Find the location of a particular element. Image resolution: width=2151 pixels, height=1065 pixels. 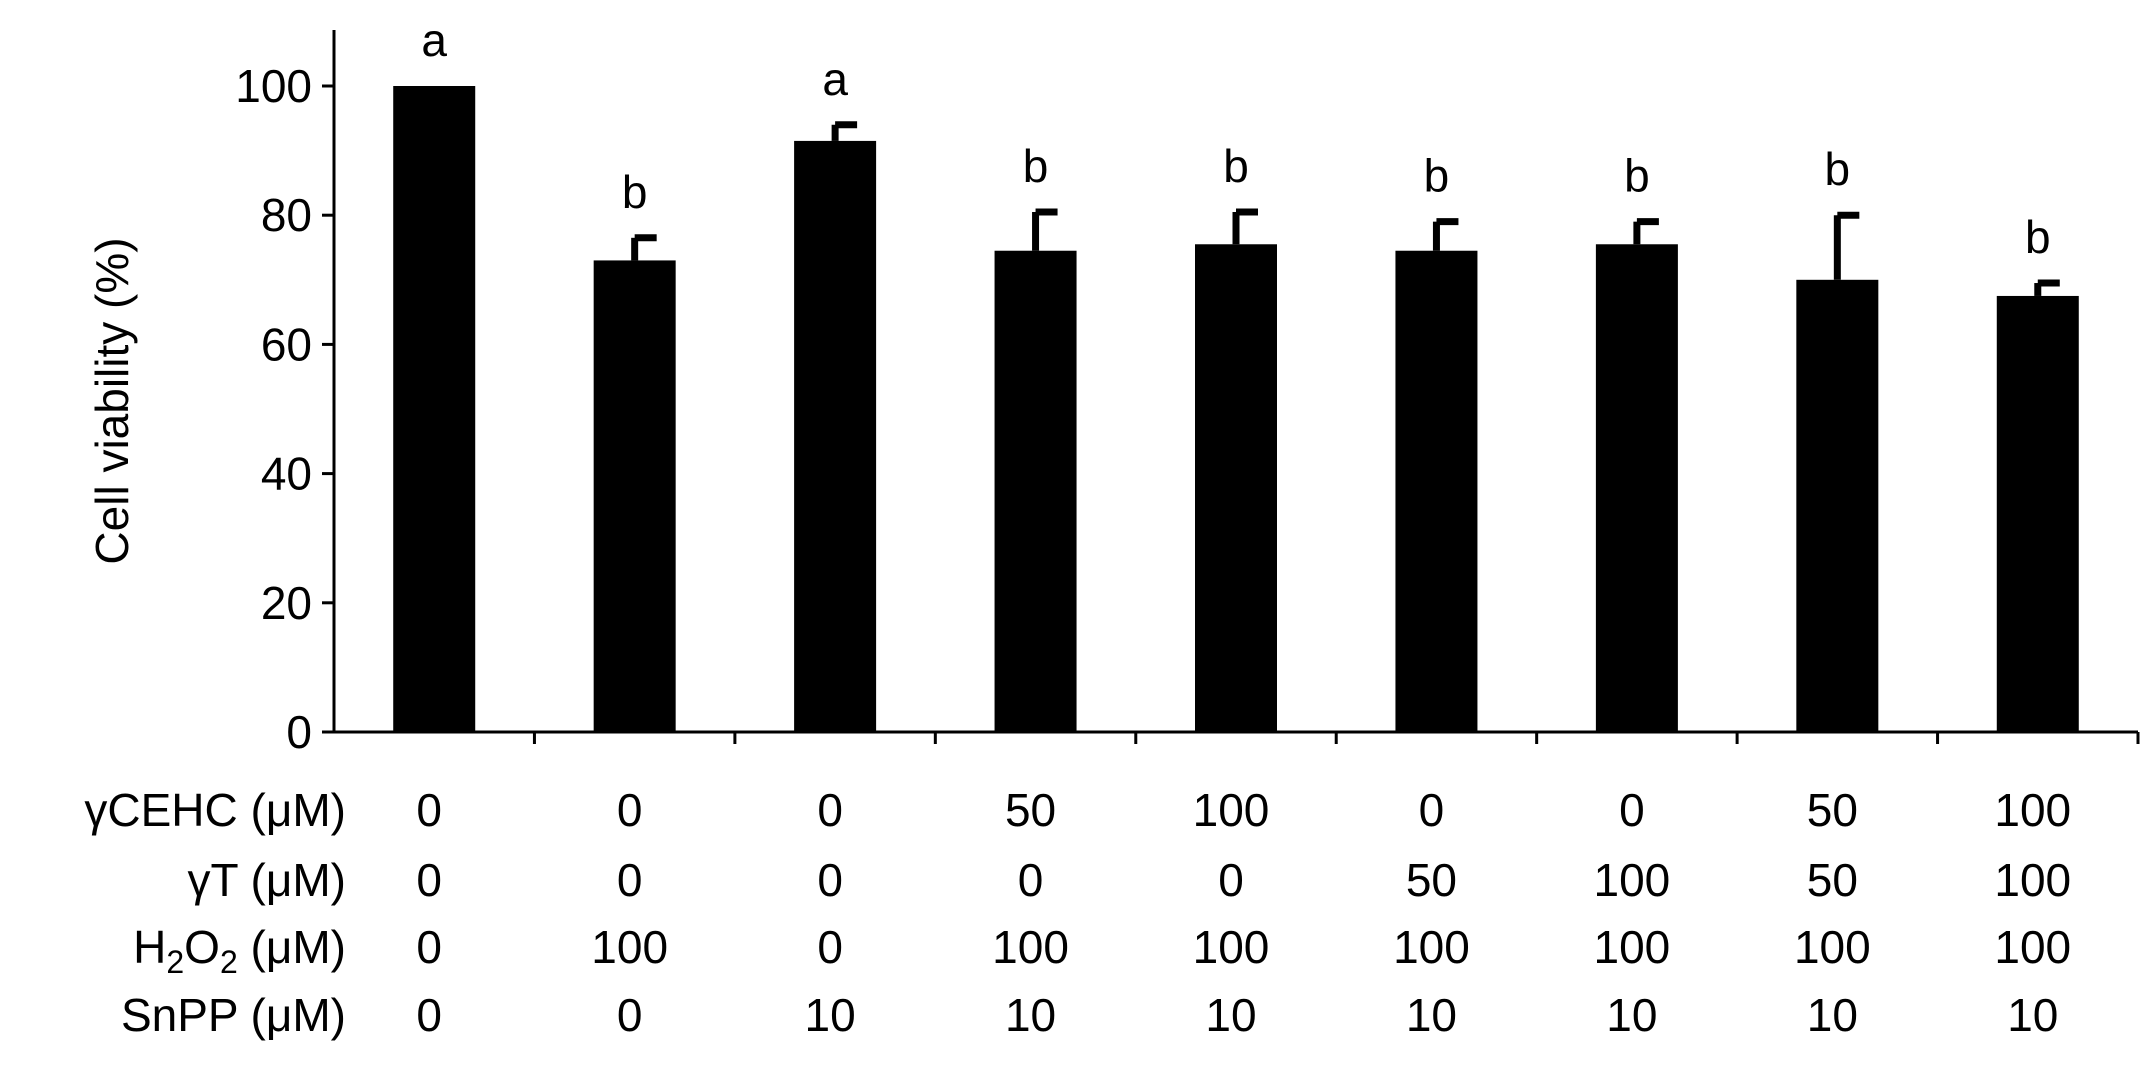

y-tick-label: 60 is located at coordinates (286, 344).